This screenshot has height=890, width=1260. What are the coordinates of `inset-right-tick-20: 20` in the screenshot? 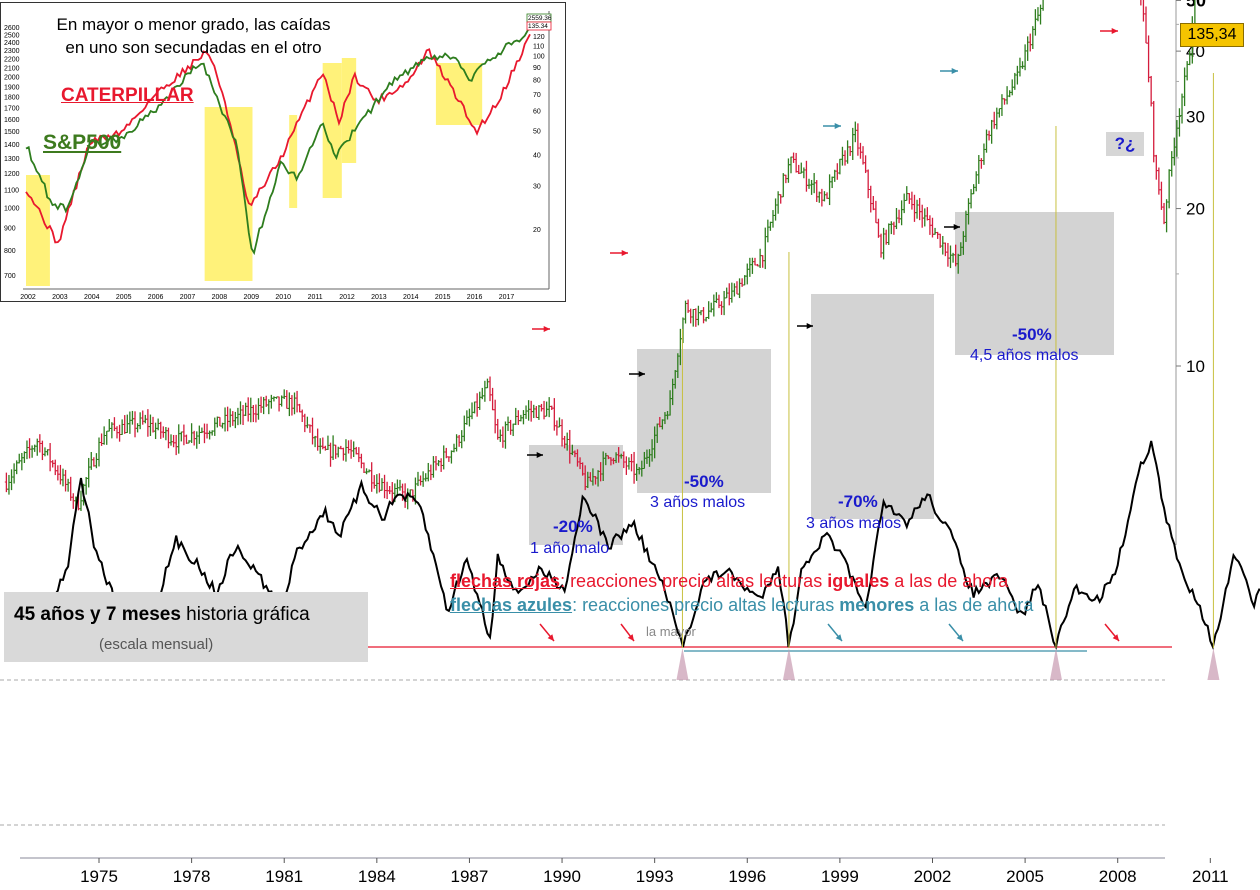 It's located at (537, 230).